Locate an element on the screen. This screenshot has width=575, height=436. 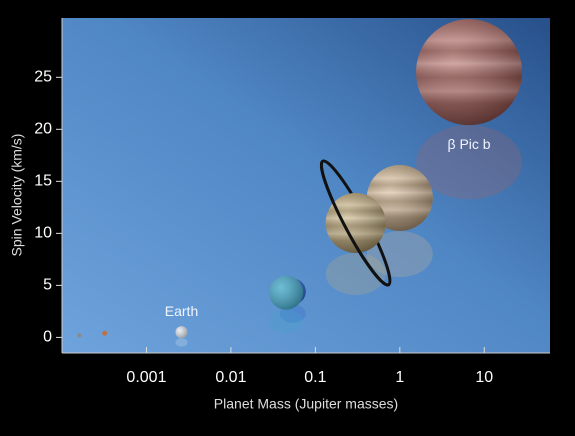
ring-front is located at coordinates (354, 223).